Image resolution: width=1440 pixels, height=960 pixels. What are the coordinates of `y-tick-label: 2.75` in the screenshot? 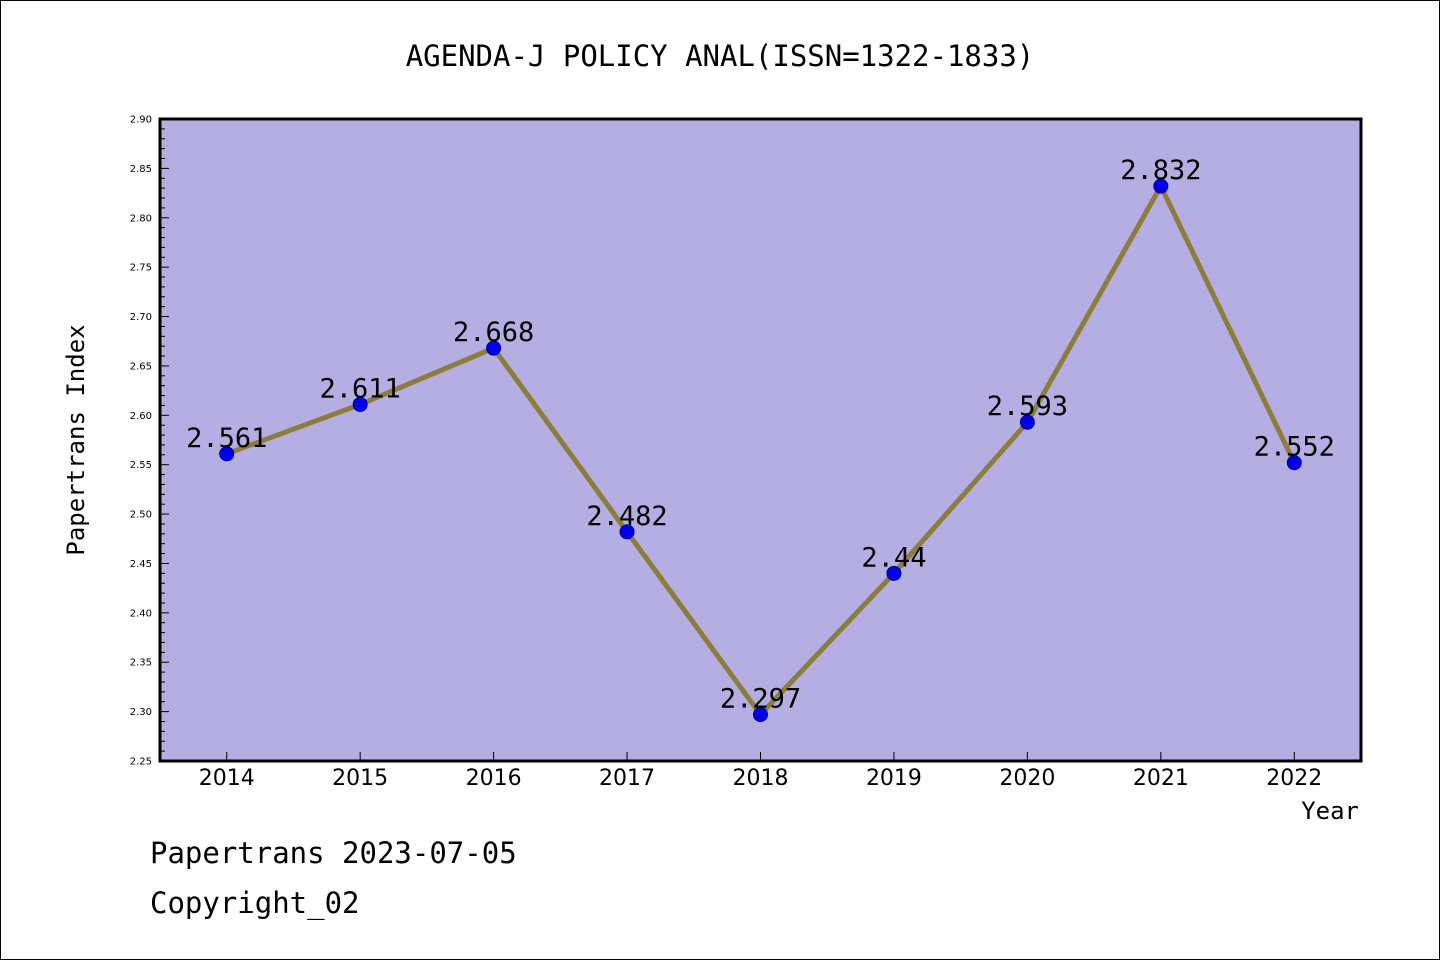 It's located at (141, 268).